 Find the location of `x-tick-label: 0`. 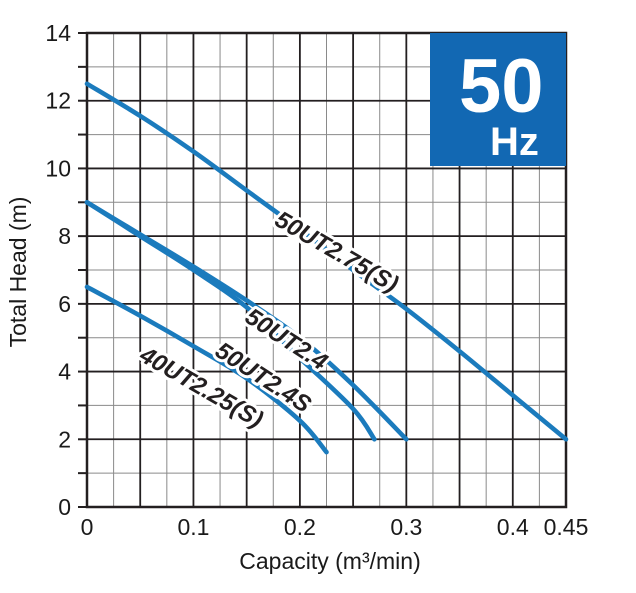

x-tick-label: 0 is located at coordinates (87, 527).